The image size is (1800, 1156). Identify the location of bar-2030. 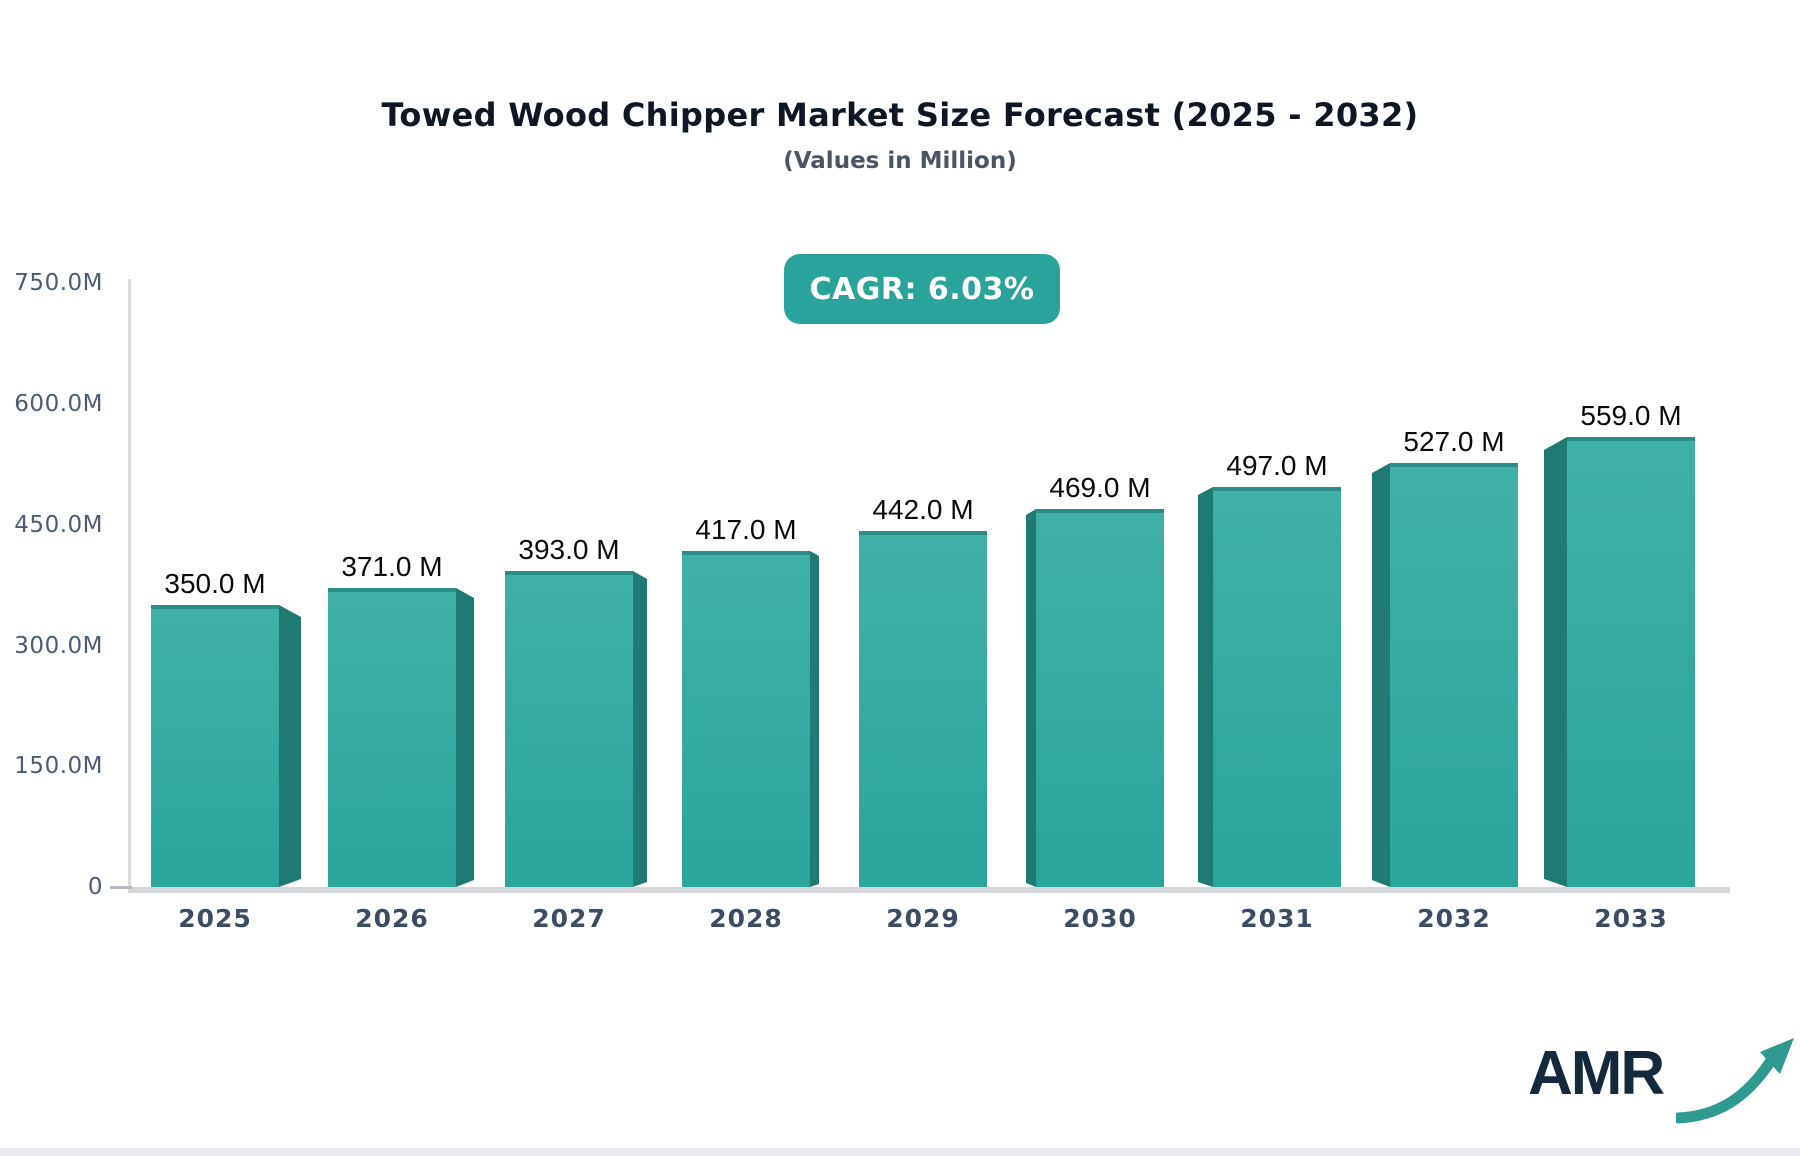
(1100, 698).